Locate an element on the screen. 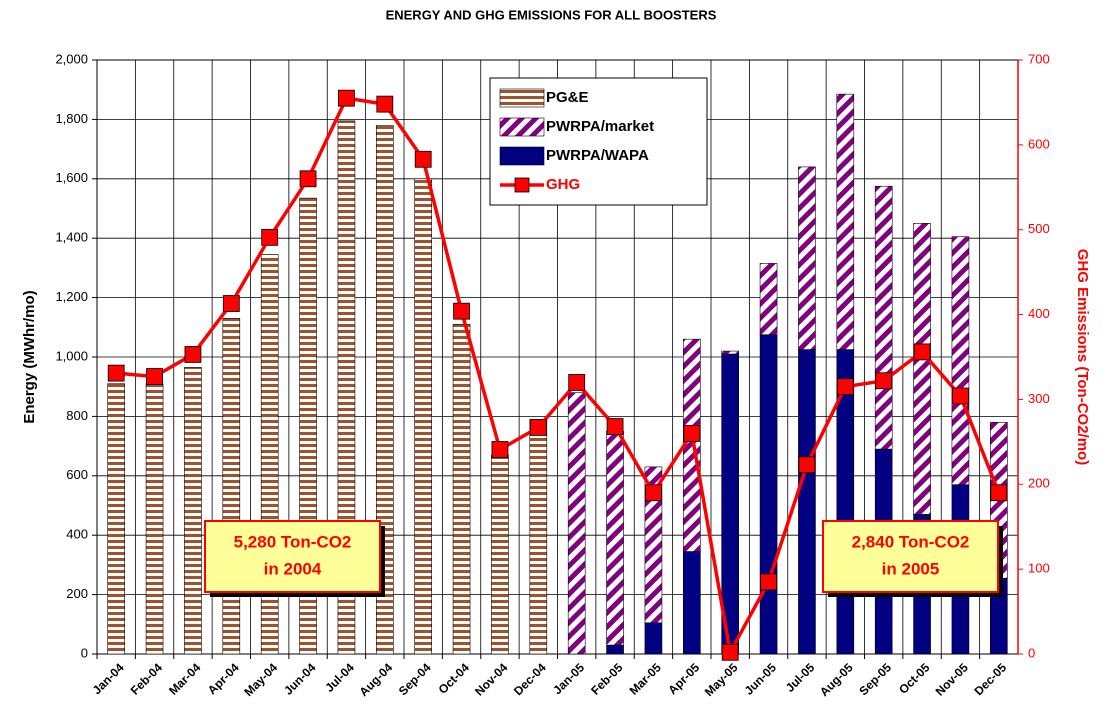 Image resolution: width=1102 pixels, height=728 pixels. annotation-text: in 2005 is located at coordinates (911, 568).